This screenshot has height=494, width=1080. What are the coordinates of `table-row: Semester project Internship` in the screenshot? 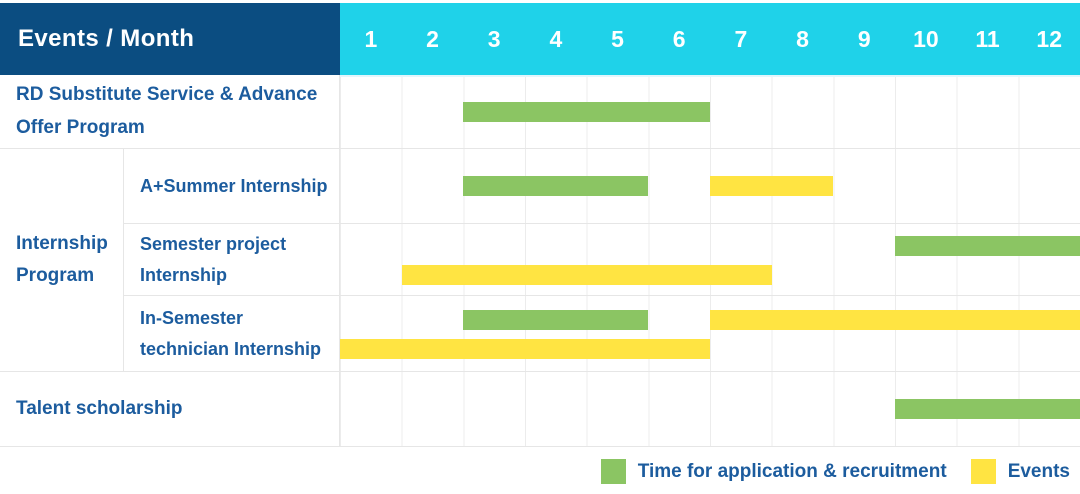 It's located at (602, 260).